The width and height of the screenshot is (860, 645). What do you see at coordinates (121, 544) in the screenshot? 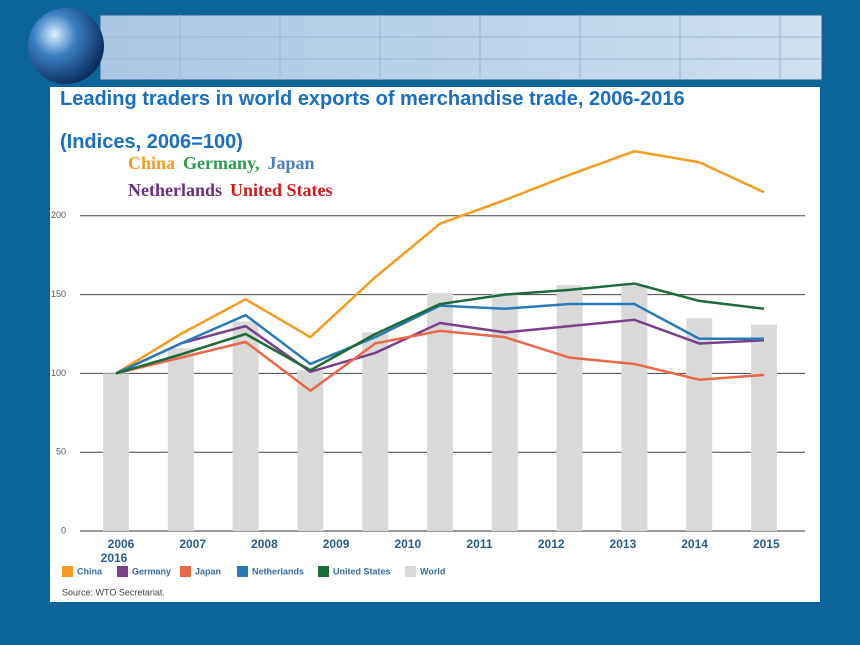
I see `x-tick-label: 2006` at bounding box center [121, 544].